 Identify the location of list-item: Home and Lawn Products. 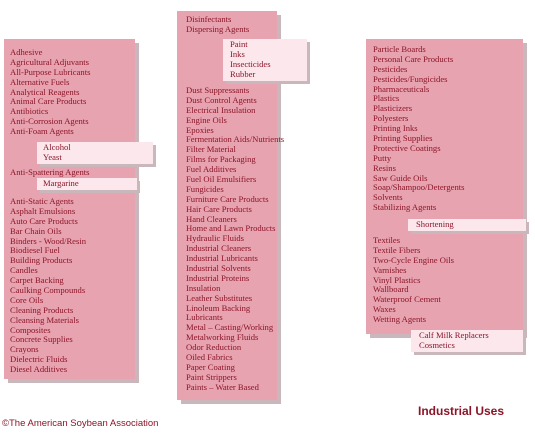
(231, 228).